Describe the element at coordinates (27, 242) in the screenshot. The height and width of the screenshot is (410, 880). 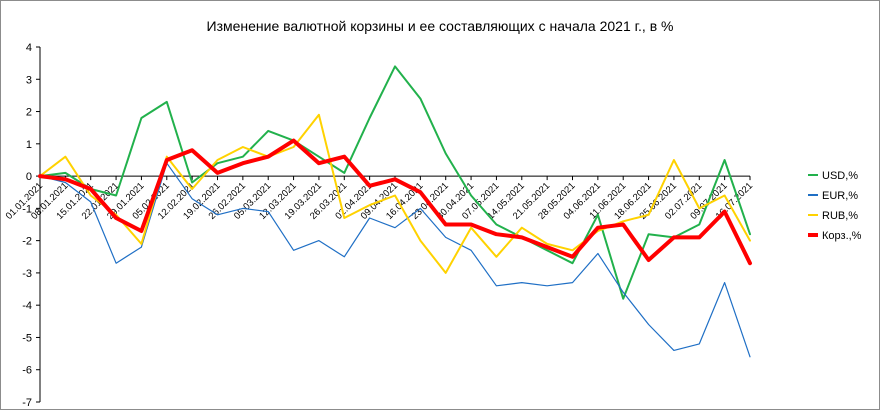
I see `y-tick-label: -2` at that location.